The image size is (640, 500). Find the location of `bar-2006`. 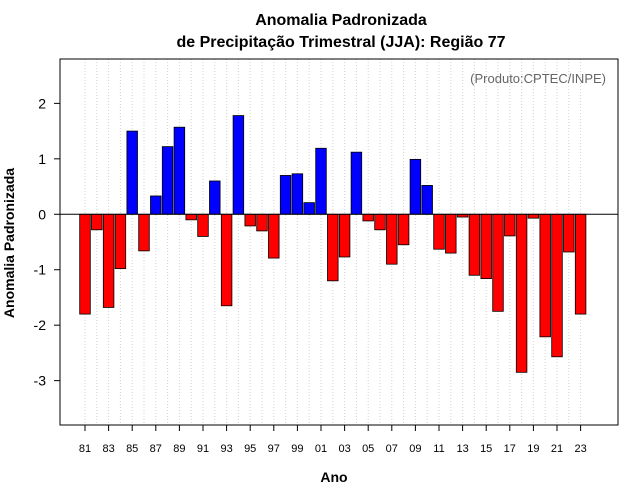

bar-2006 is located at coordinates (380, 222).